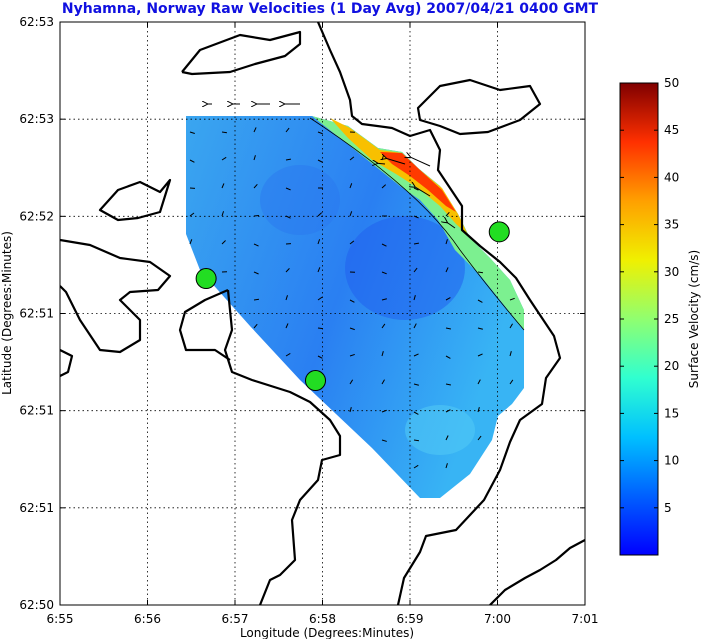 Image resolution: width=702 pixels, height=639 pixels. Describe the element at coordinates (36, 605) in the screenshot. I see `y-tick-label: 62:50` at that location.